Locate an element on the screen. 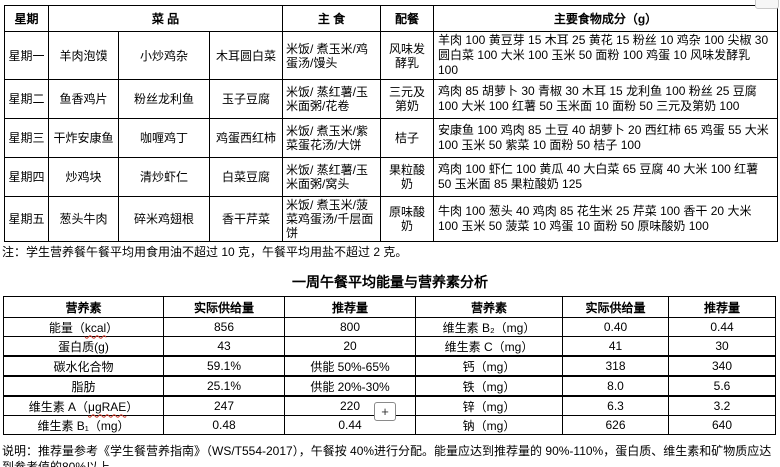 Image resolution: width=780 pixels, height=467 pixels. recommended-value: 5.6 is located at coordinates (722, 386).